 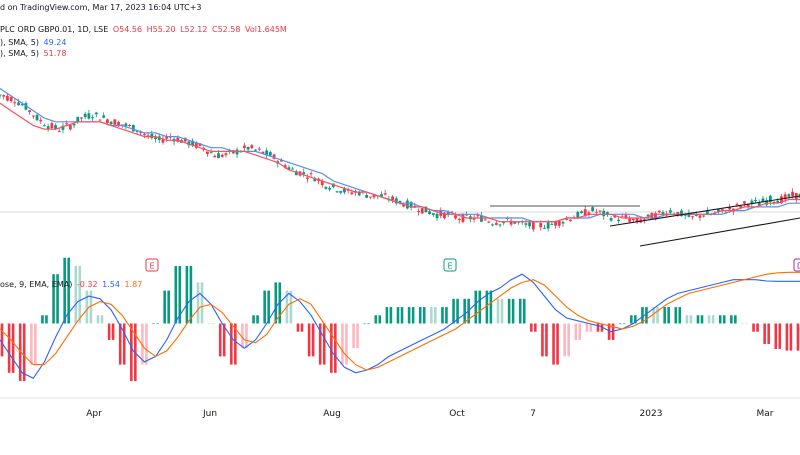 What do you see at coordinates (54, 29) in the screenshot?
I see `symbol-line: PLC ORD GBP0.01, 1D, LSE` at bounding box center [54, 29].